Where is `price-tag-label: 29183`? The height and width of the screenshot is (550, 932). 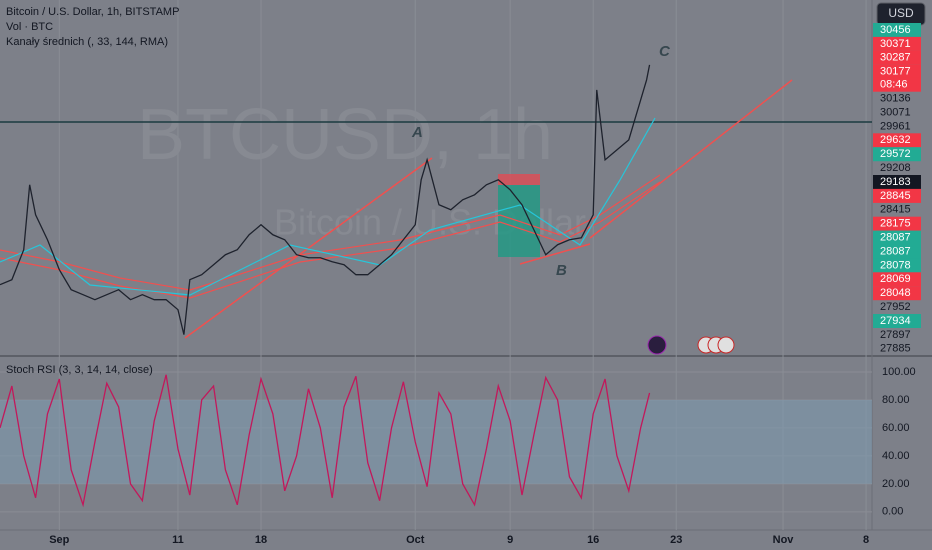
price-tag-label: 29183 is located at coordinates (895, 182).